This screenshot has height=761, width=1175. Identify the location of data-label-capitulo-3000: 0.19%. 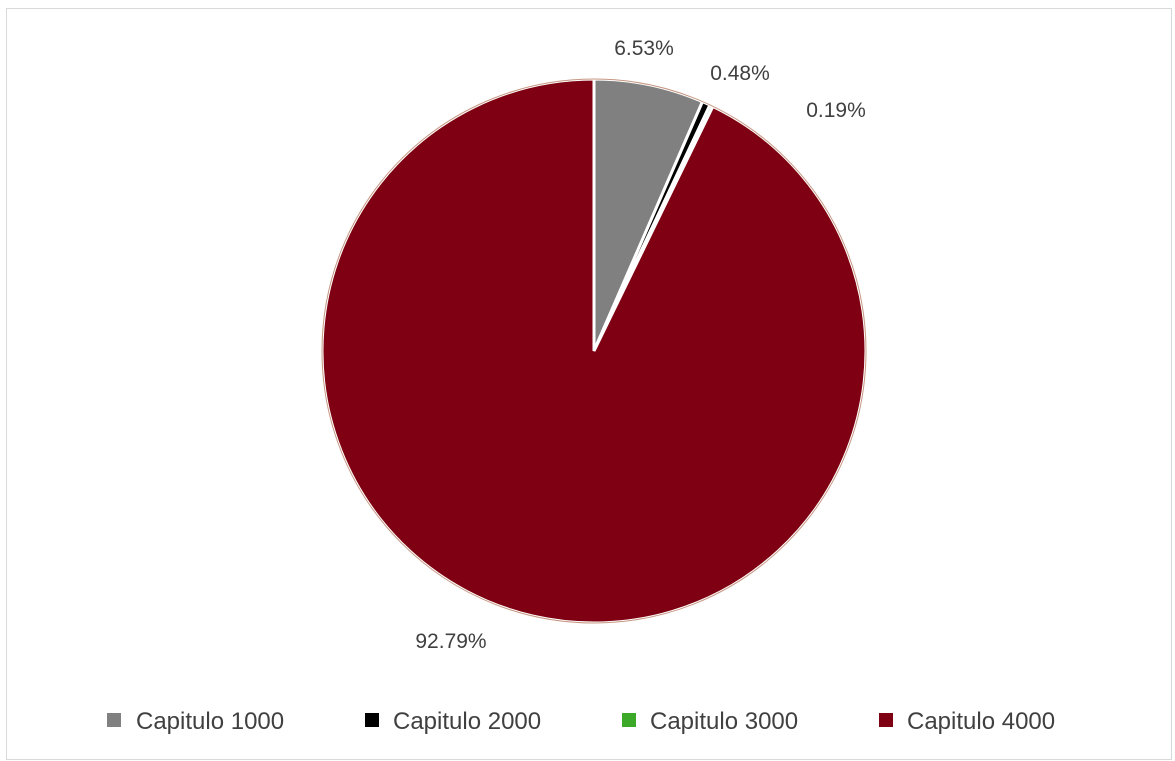
(836, 110).